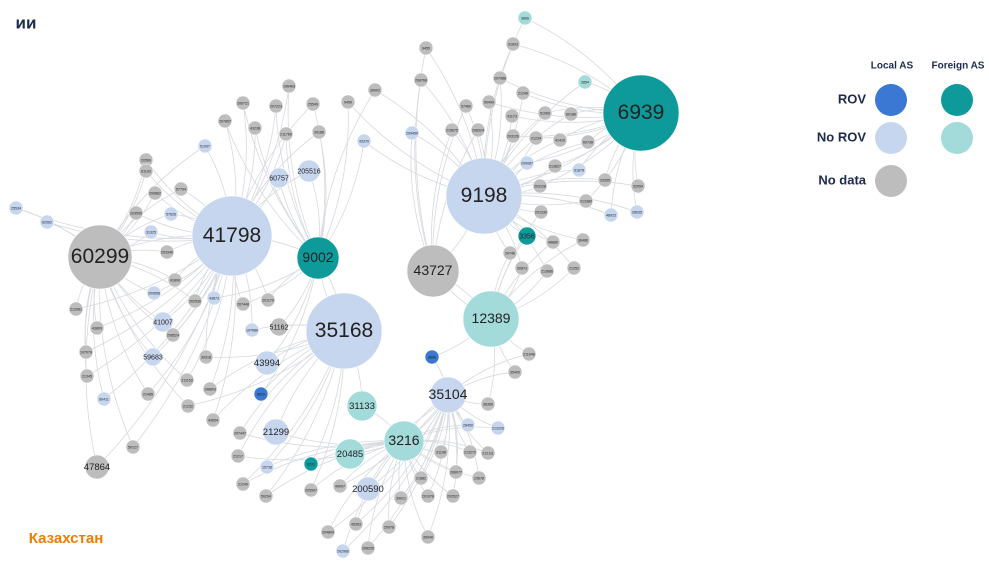 This screenshot has height=563, width=989. What do you see at coordinates (571, 114) in the screenshot?
I see `as-label: 60186` at bounding box center [571, 114].